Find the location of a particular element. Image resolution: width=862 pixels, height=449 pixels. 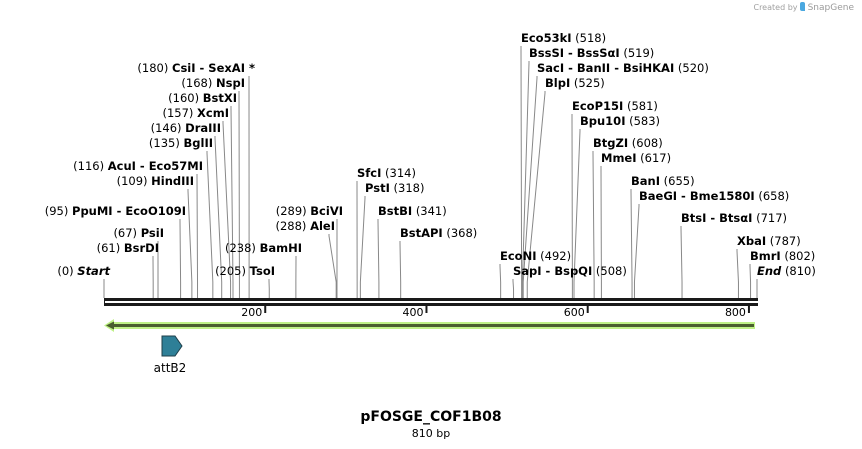

site-label-bmri: BmrI (802) is located at coordinates (782, 256).